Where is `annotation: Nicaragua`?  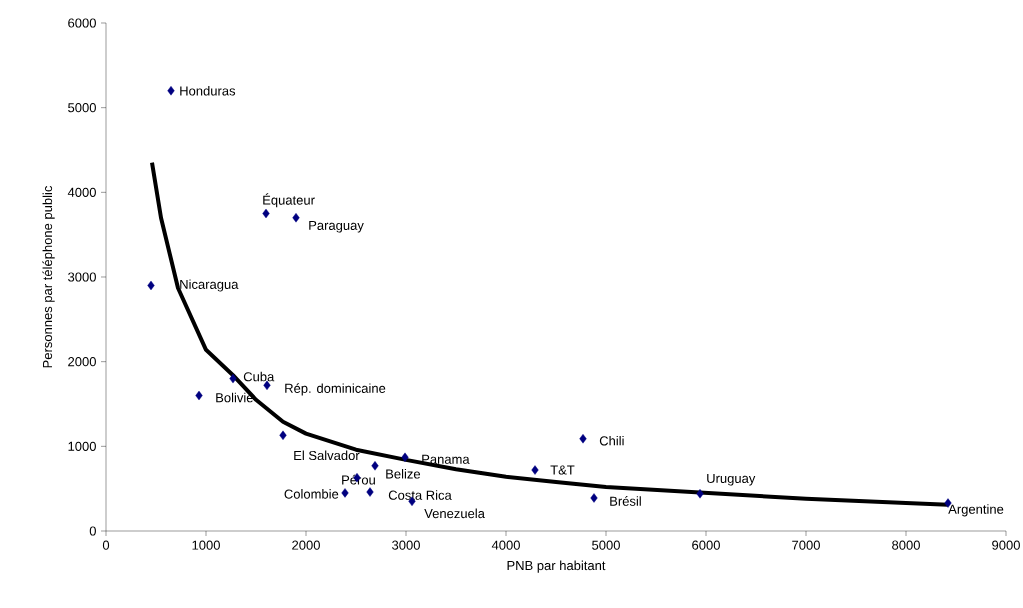
annotation: Nicaragua is located at coordinates (209, 285).